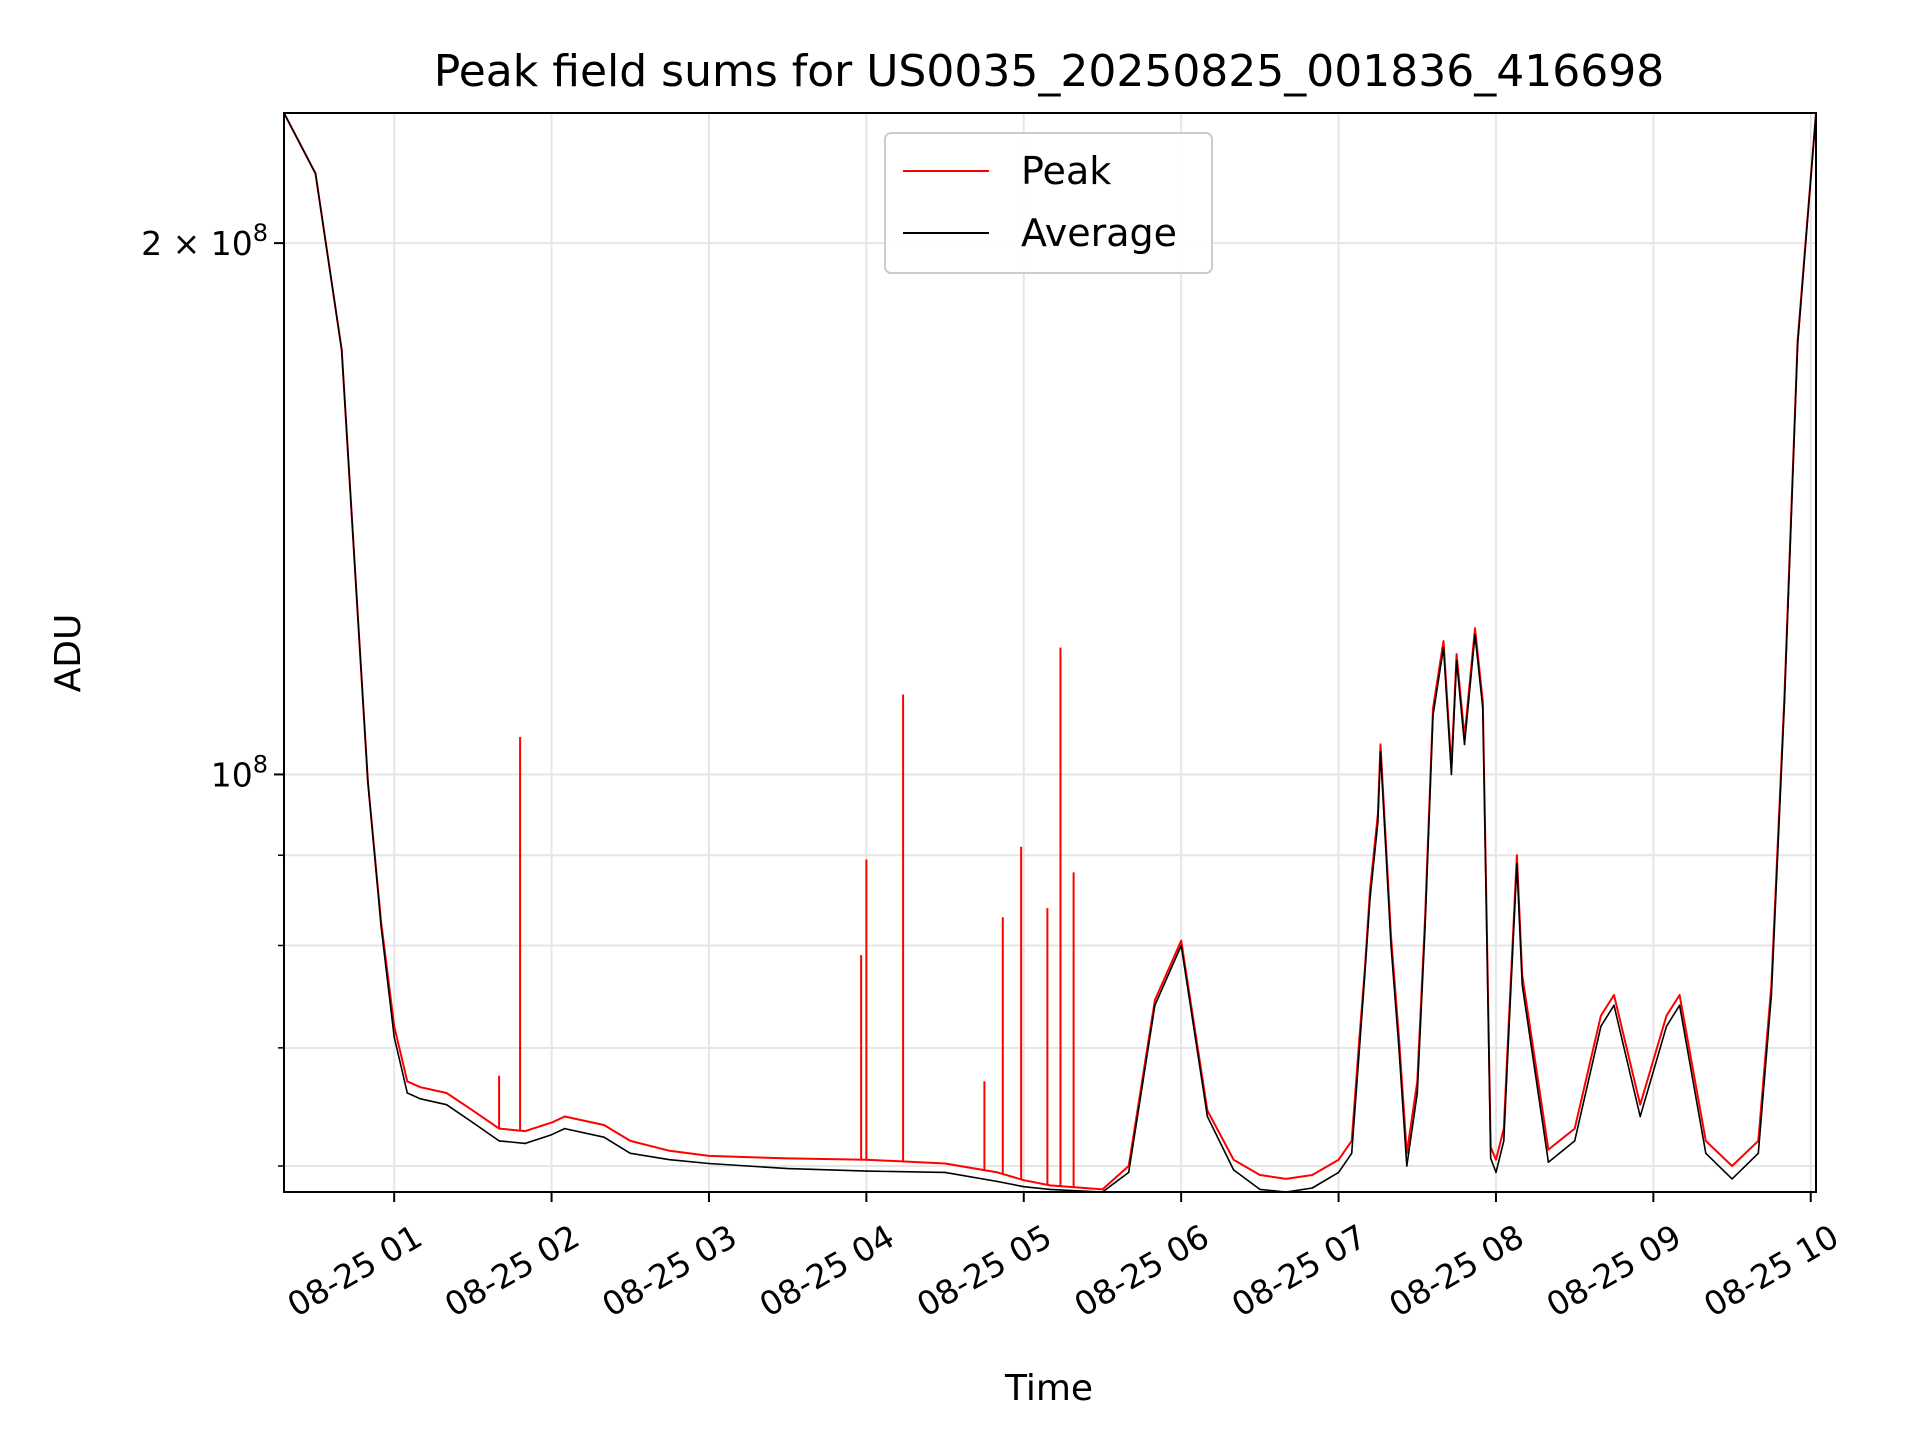  What do you see at coordinates (1099, 233) in the screenshot?
I see `legend-label-average: Average` at bounding box center [1099, 233].